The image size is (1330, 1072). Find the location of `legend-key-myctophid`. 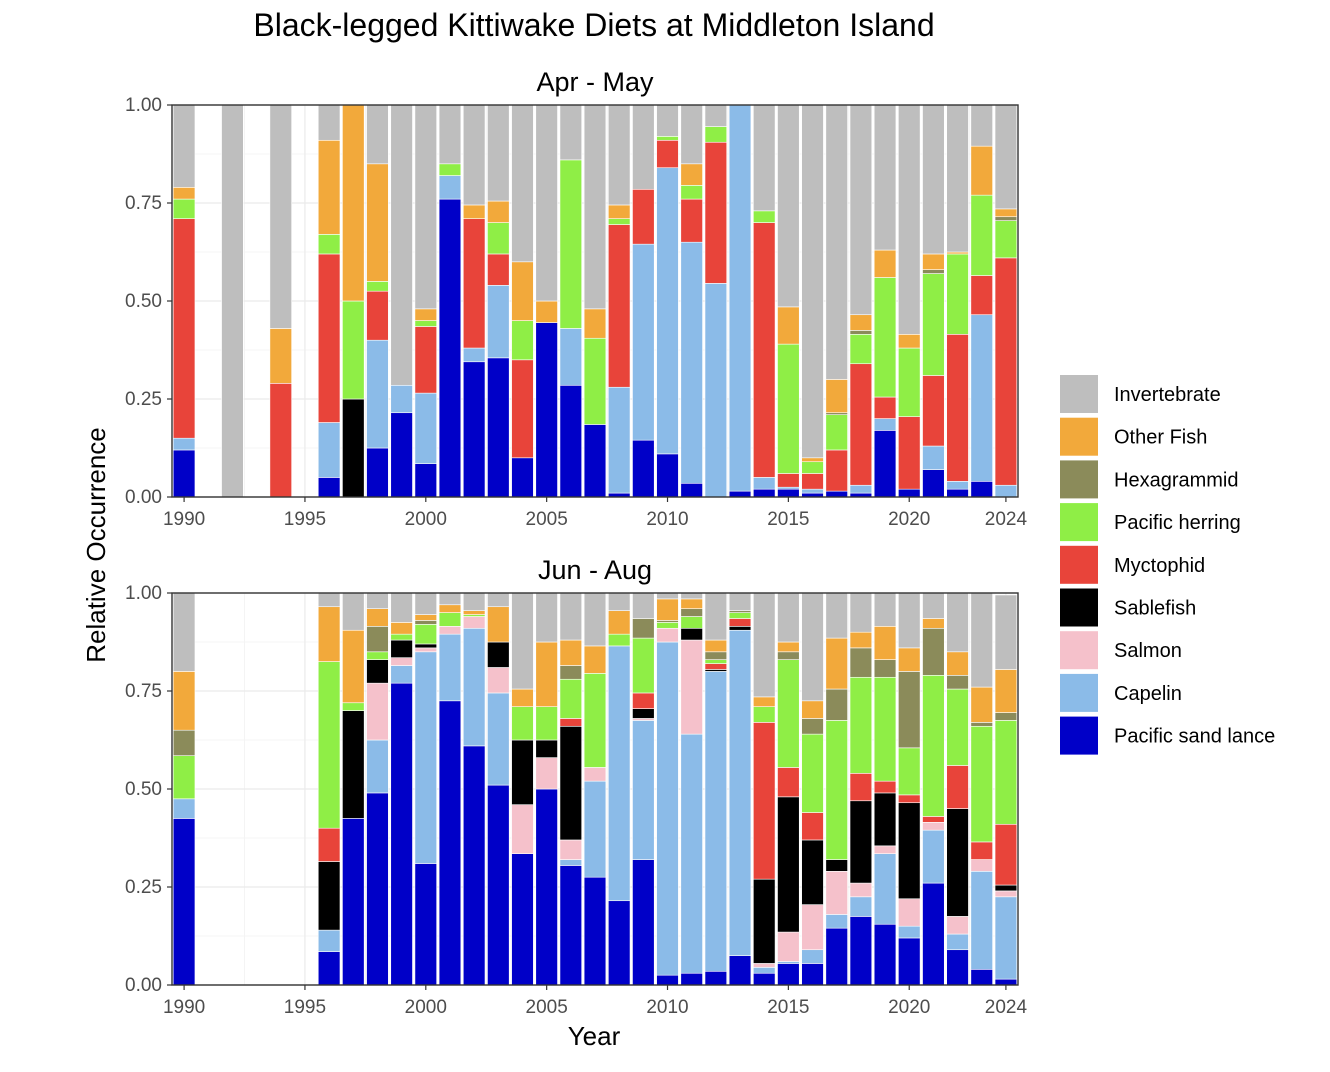

legend-key-myctophid is located at coordinates (1079, 564).